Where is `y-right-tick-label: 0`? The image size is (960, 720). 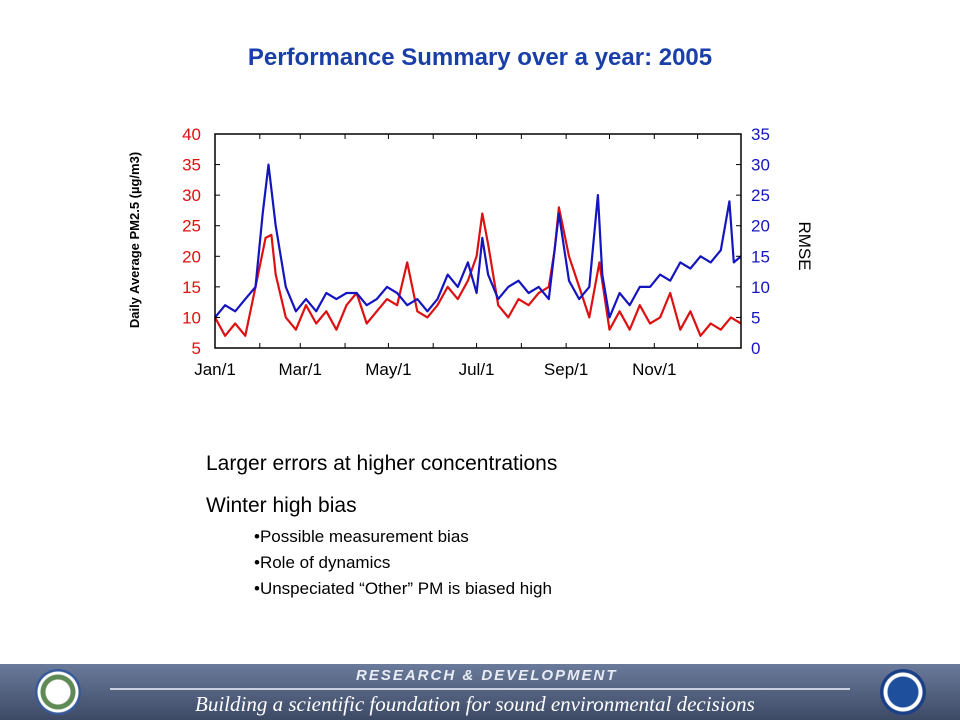 y-right-tick-label: 0 is located at coordinates (755, 348).